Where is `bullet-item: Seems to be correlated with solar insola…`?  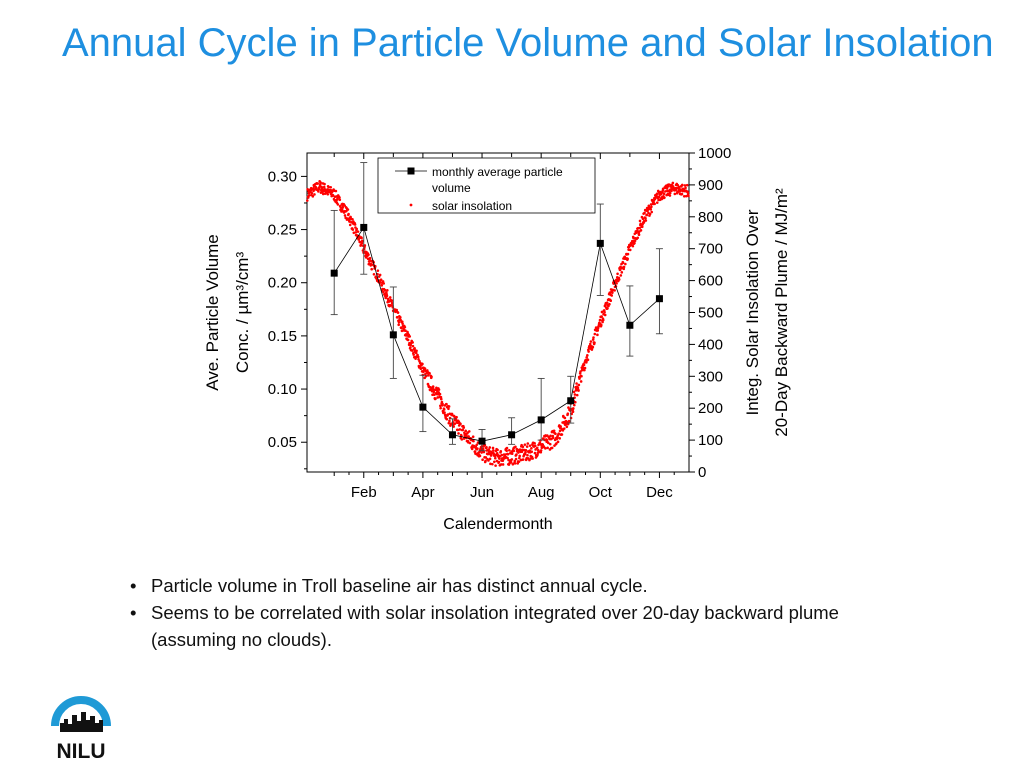
bullet-item: Seems to be correlated with solar insola… is located at coordinates (508, 626).